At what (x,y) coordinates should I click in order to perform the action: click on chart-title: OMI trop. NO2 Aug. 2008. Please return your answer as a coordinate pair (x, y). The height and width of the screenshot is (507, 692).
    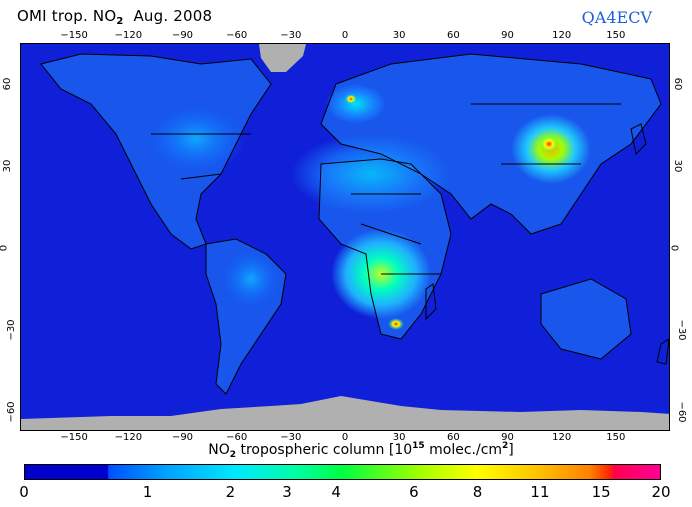
    Looking at the image, I should click on (114, 17).